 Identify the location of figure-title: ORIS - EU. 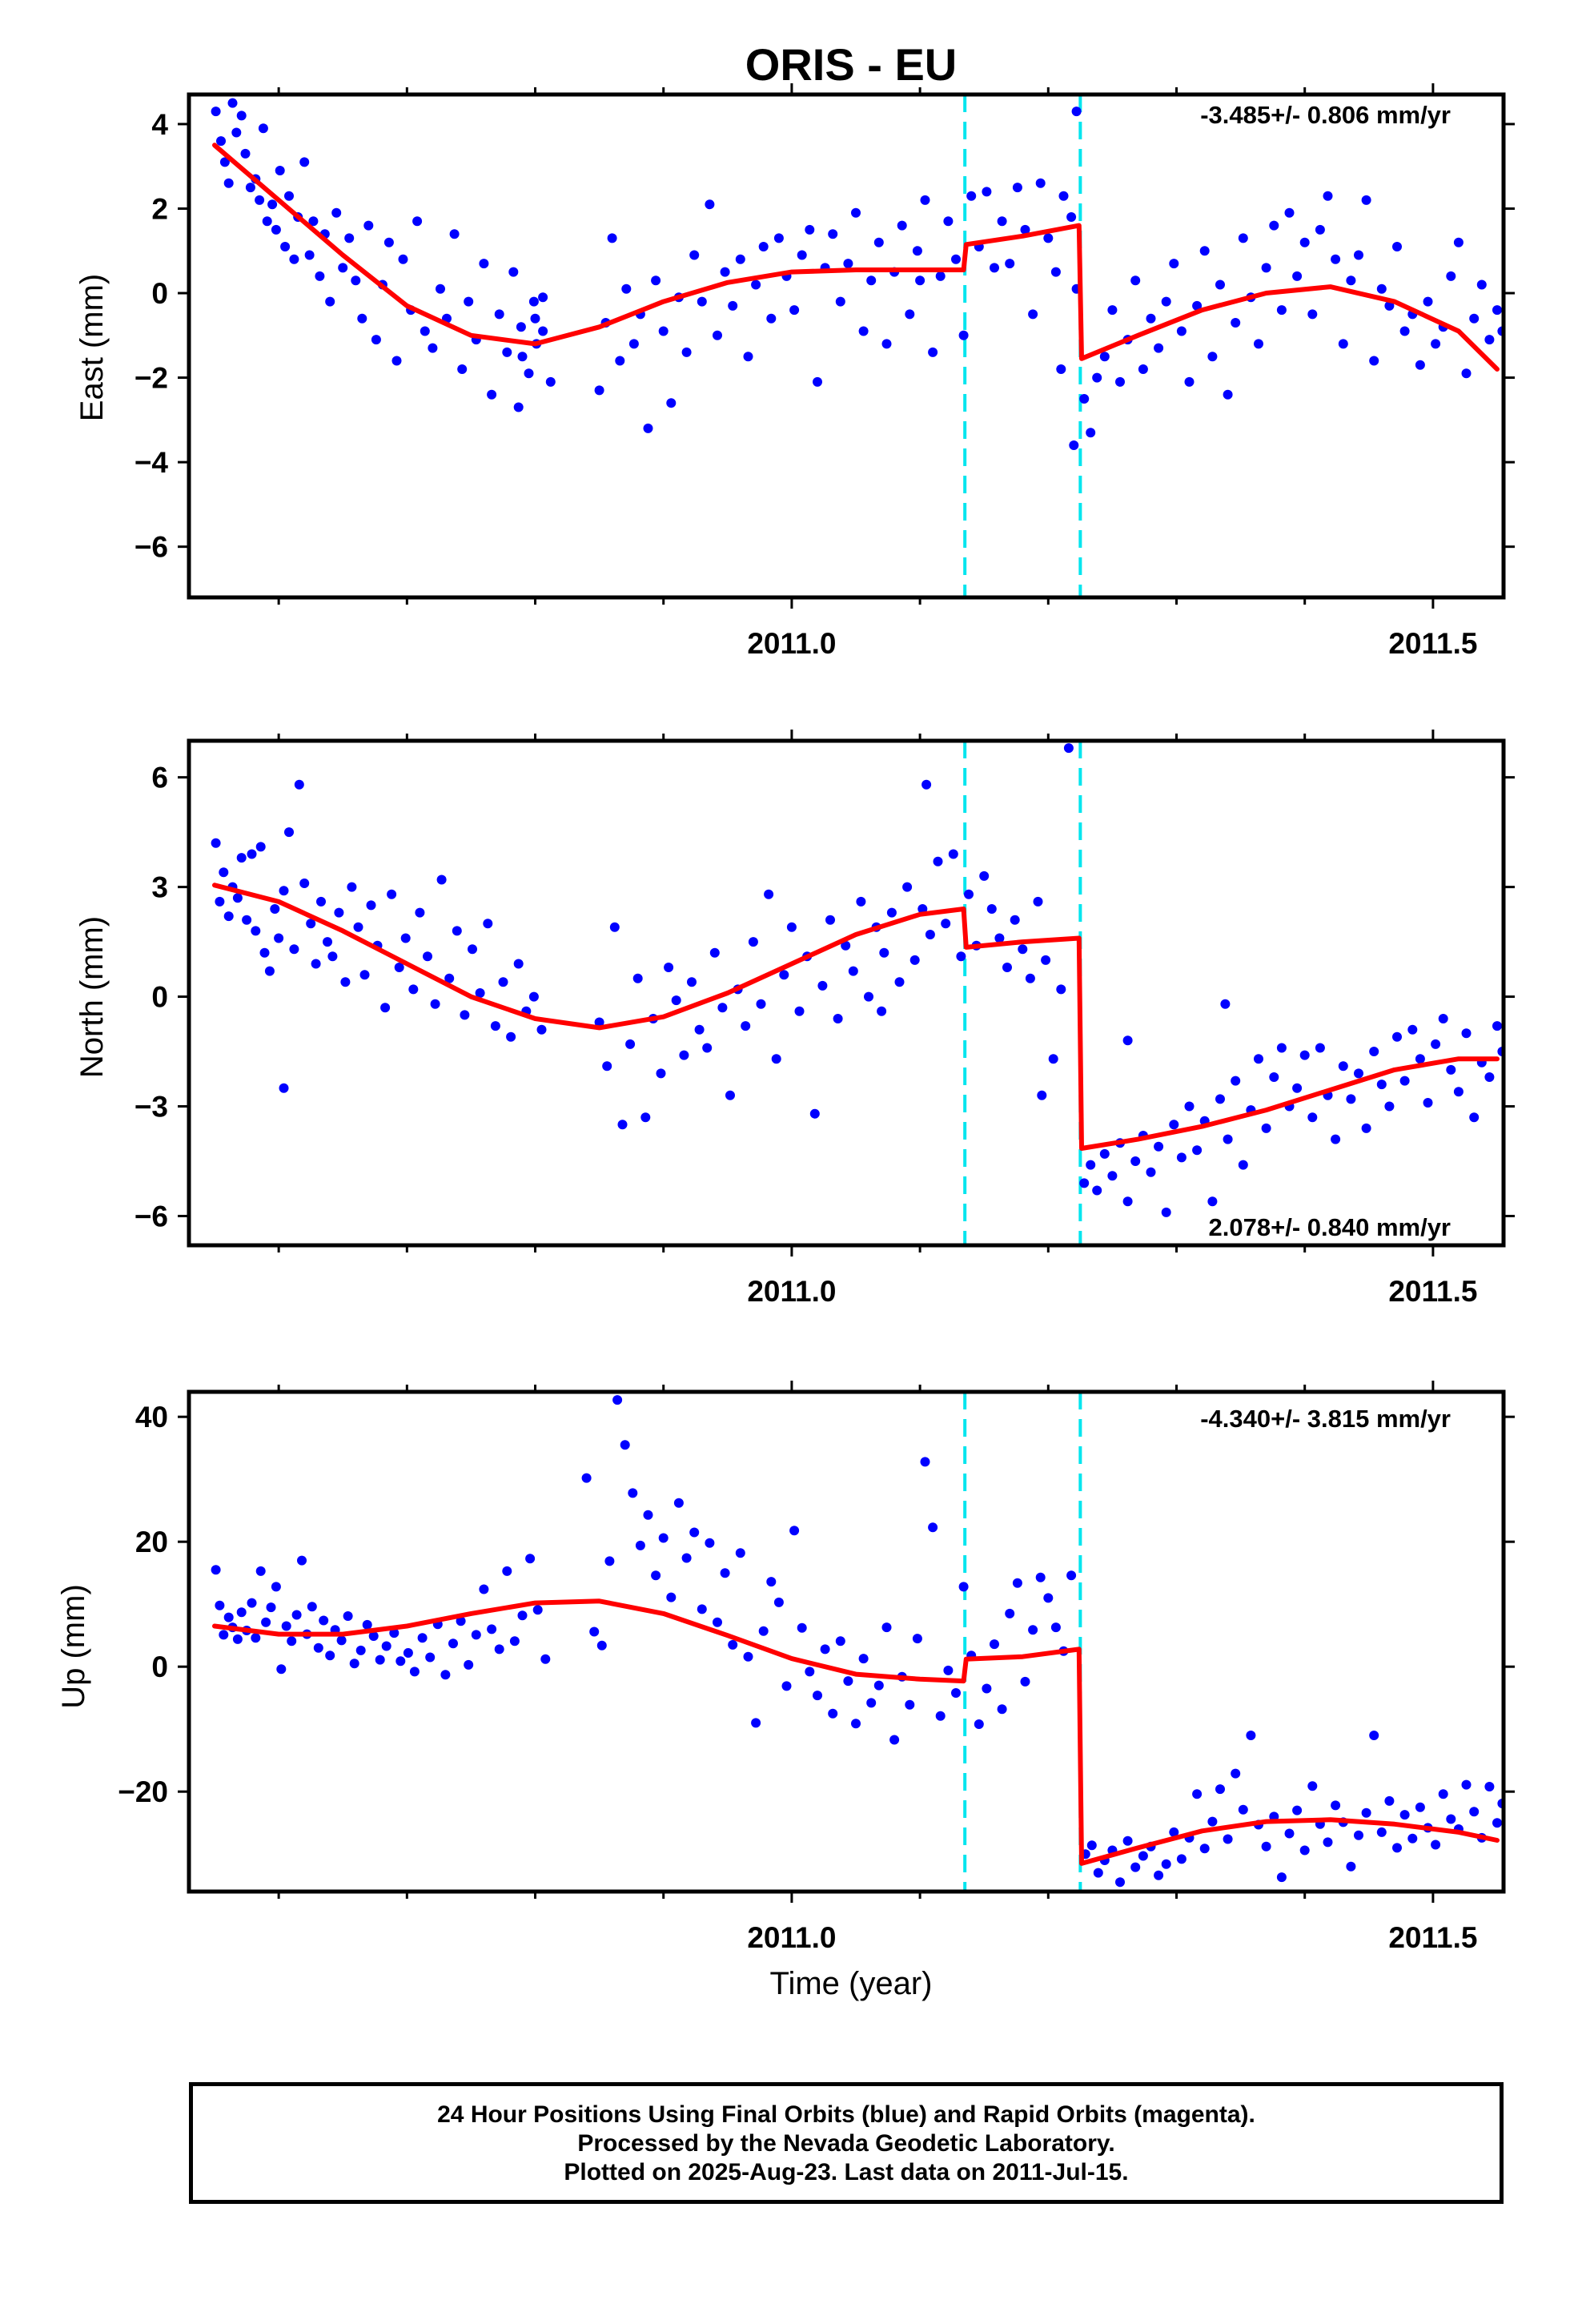
(851, 64).